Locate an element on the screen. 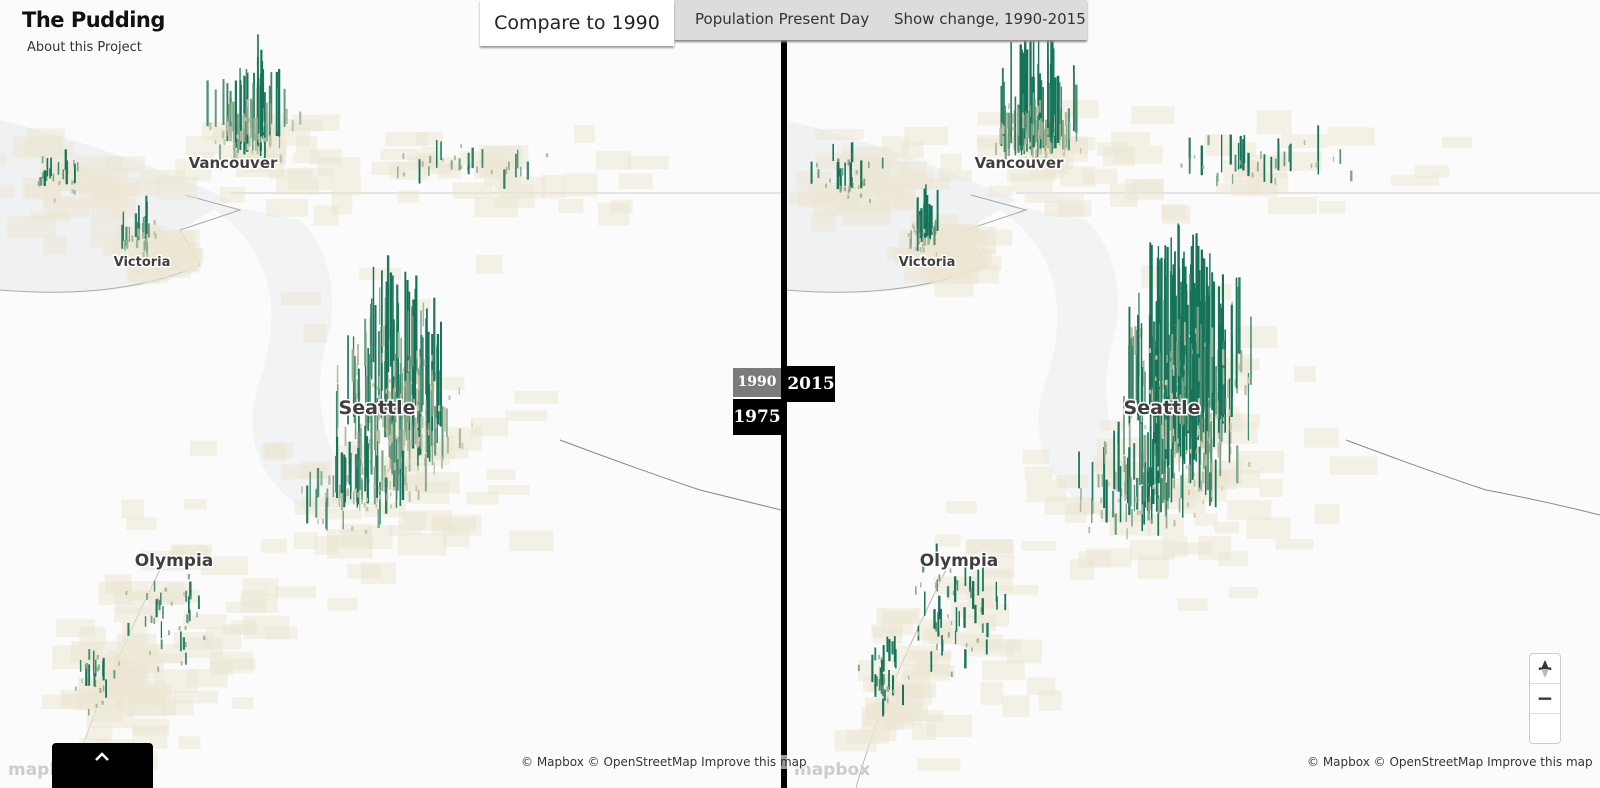 This screenshot has width=1600, height=788. compass is located at coordinates (1545, 701).